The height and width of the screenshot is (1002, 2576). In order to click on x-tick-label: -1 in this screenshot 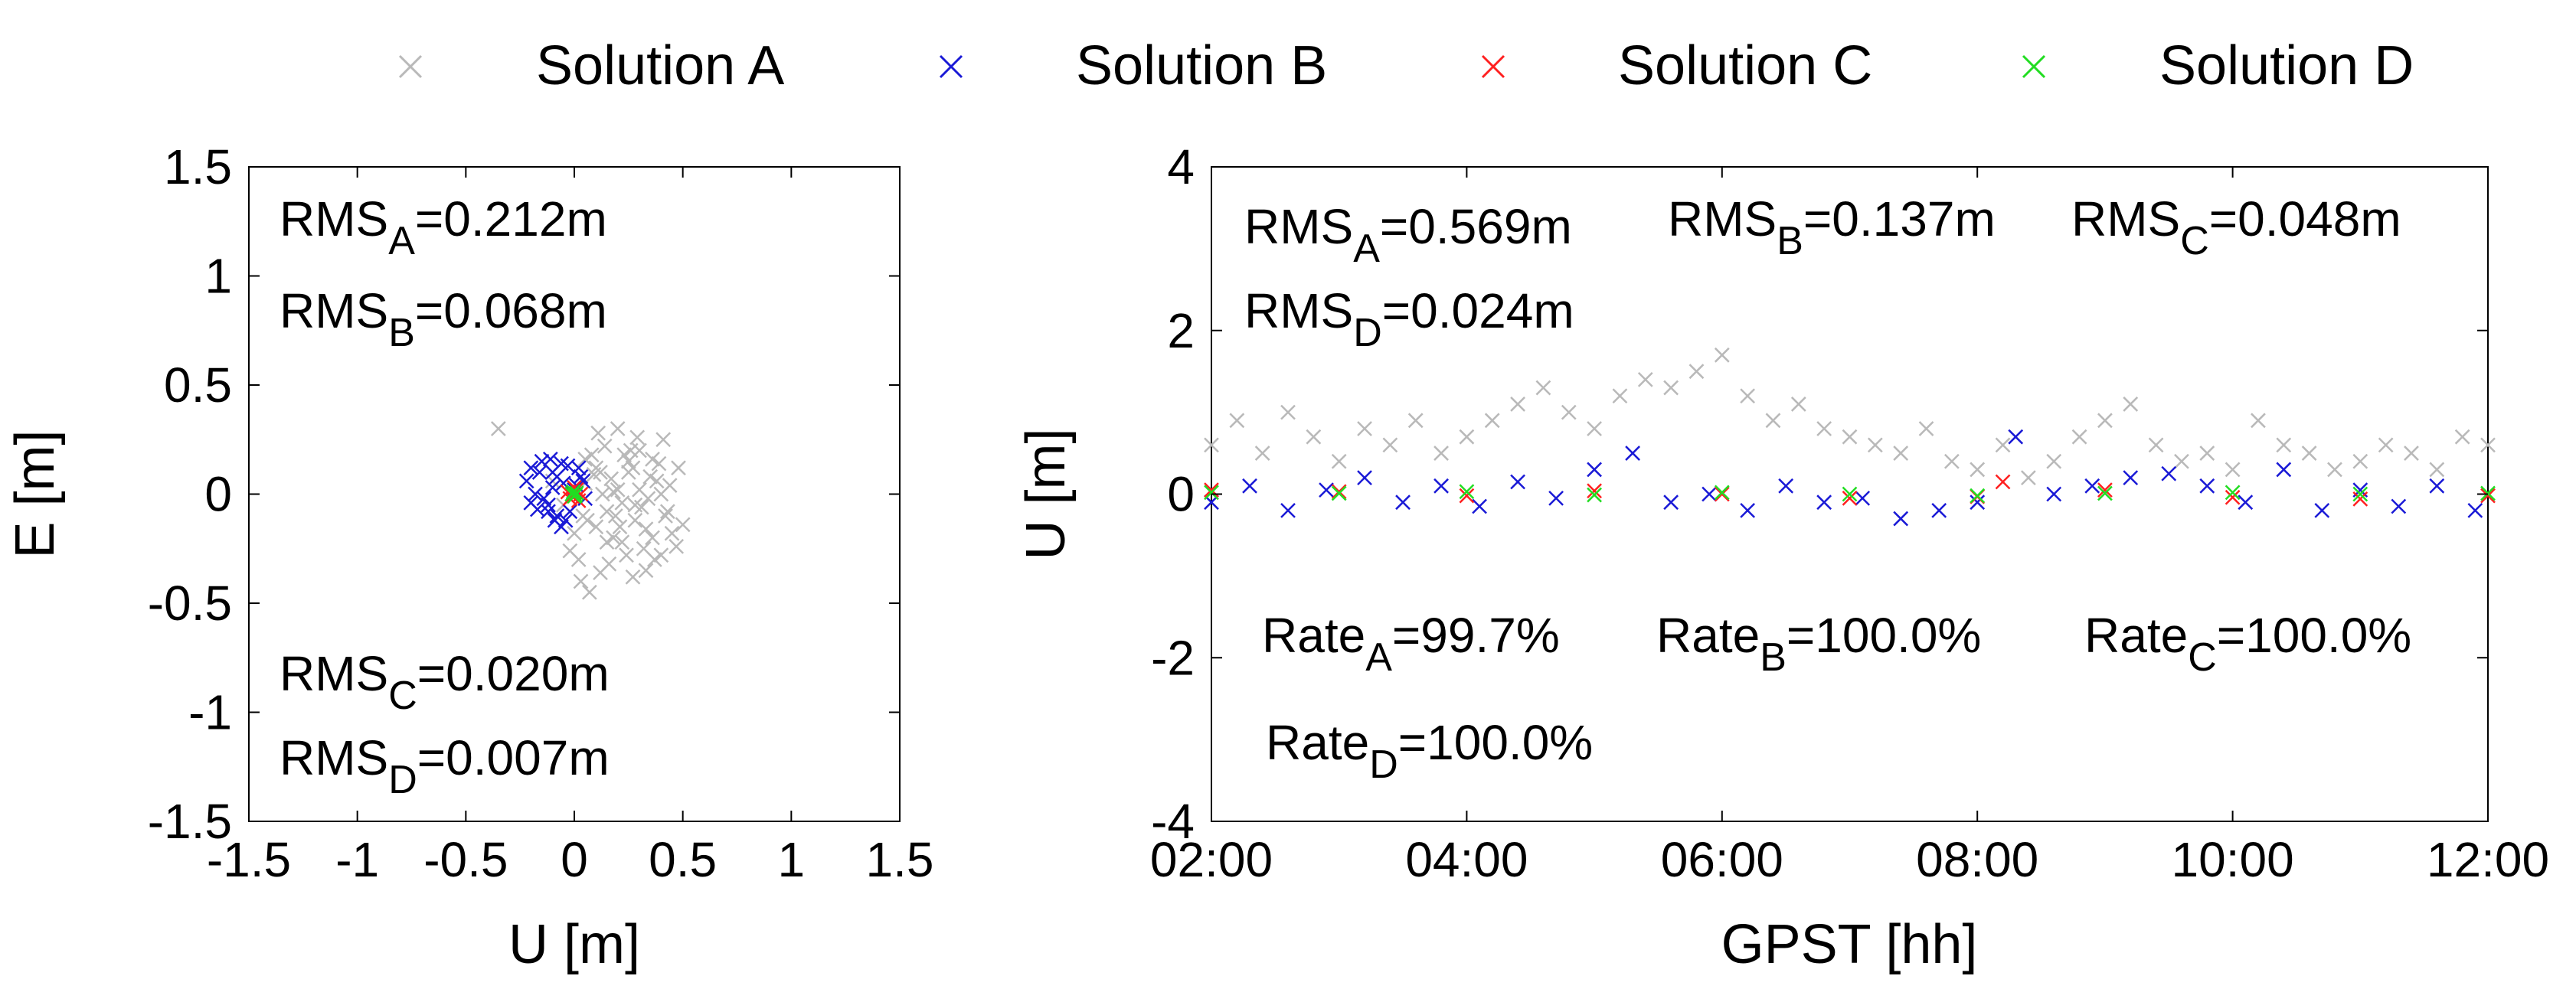, I will do `click(357, 860)`.